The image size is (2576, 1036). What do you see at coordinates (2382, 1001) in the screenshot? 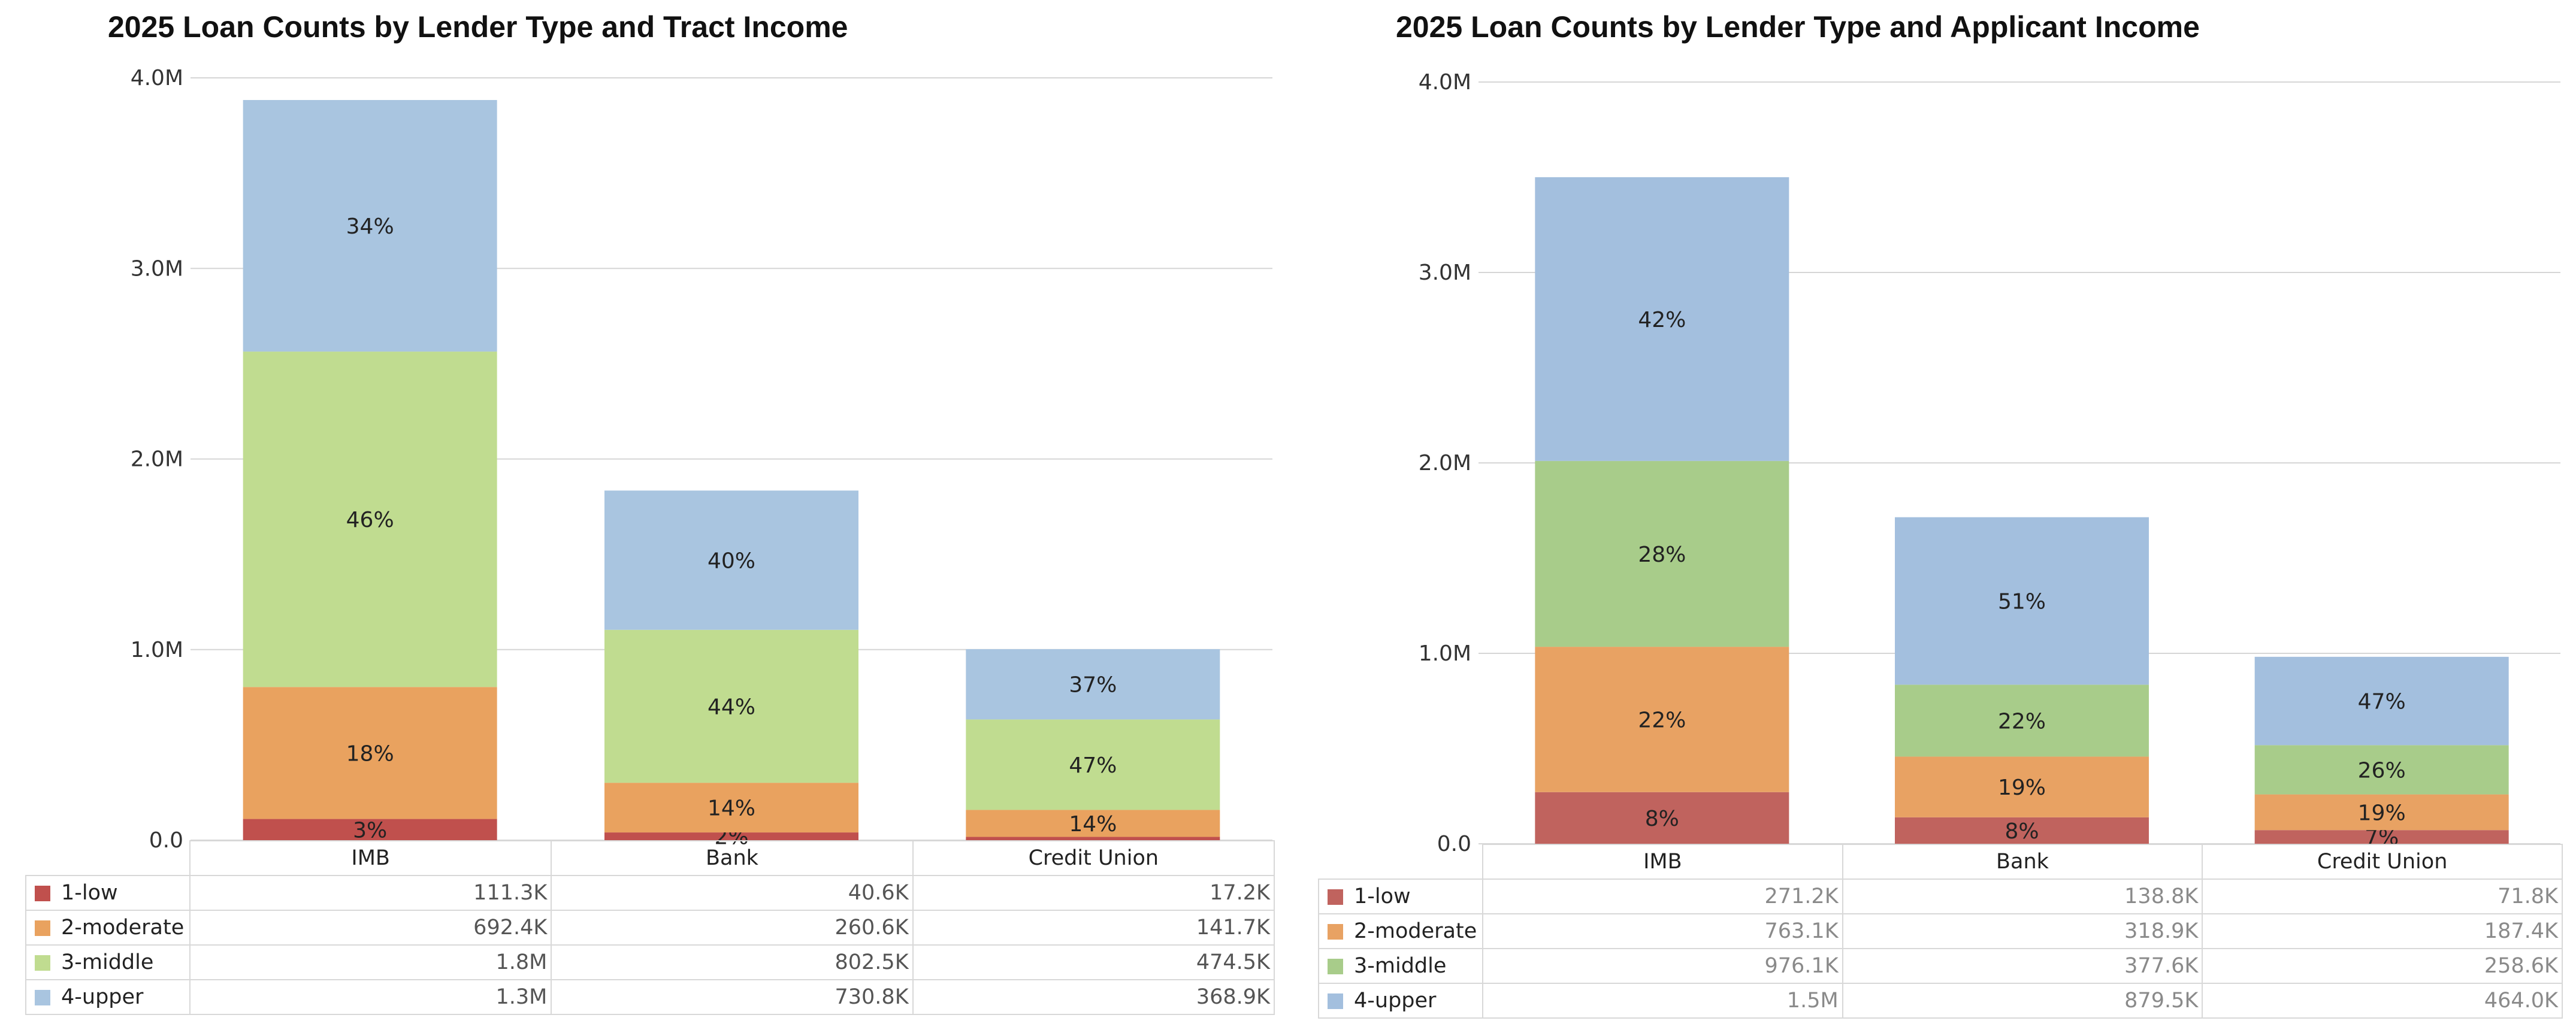
I see `table-cell-value: 464.0K` at bounding box center [2382, 1001].